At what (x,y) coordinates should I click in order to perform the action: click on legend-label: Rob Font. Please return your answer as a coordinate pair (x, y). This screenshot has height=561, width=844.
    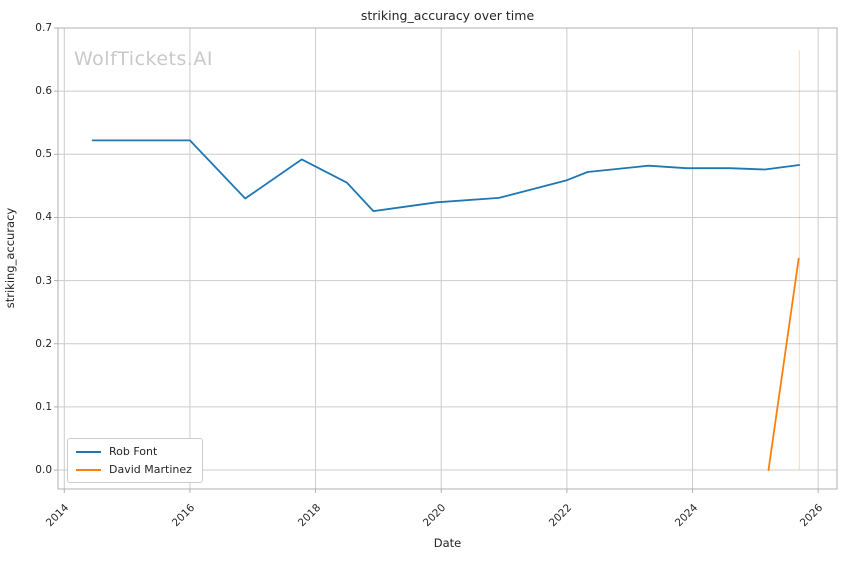
    Looking at the image, I should click on (133, 451).